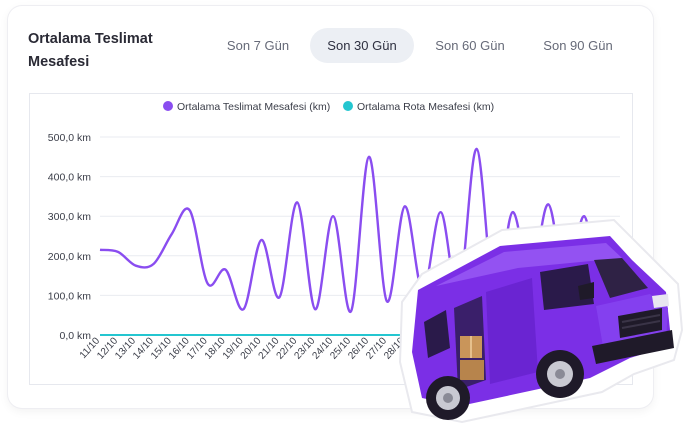  What do you see at coordinates (69, 296) in the screenshot?
I see `y-tick-label: 100,0 km` at bounding box center [69, 296].